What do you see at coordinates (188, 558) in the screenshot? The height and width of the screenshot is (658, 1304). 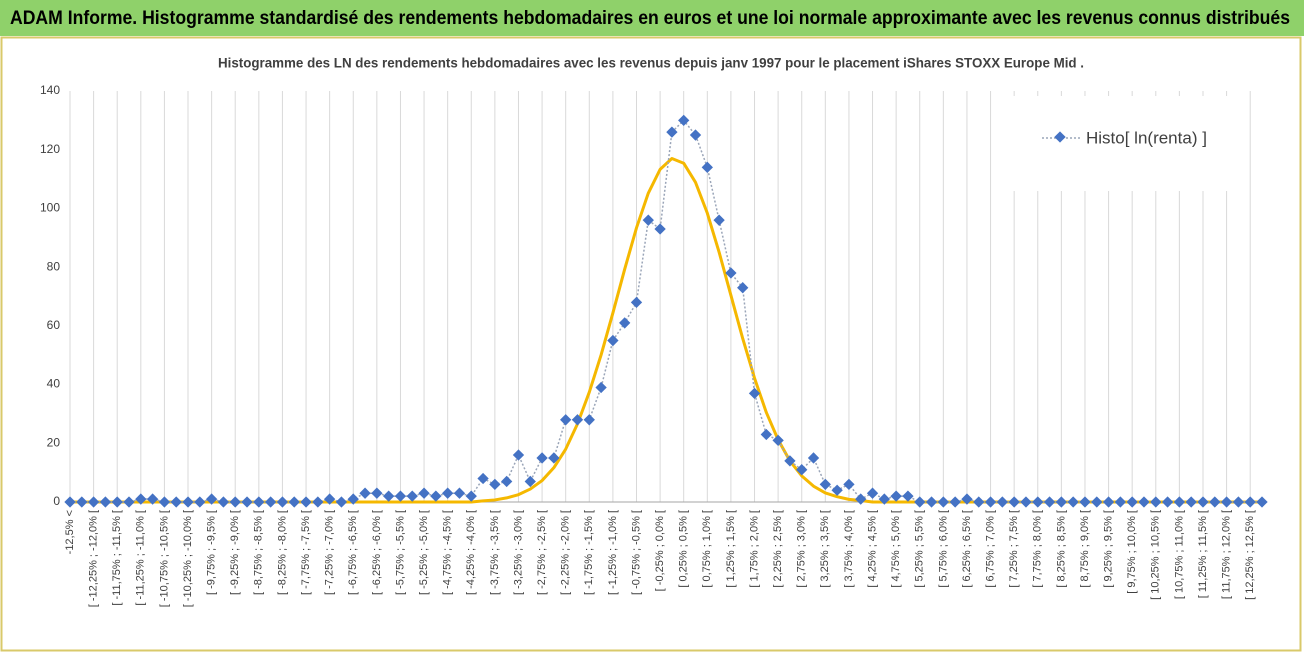 I see `x-tick-label: [ -10,25% ; -10,0% [` at bounding box center [188, 558].